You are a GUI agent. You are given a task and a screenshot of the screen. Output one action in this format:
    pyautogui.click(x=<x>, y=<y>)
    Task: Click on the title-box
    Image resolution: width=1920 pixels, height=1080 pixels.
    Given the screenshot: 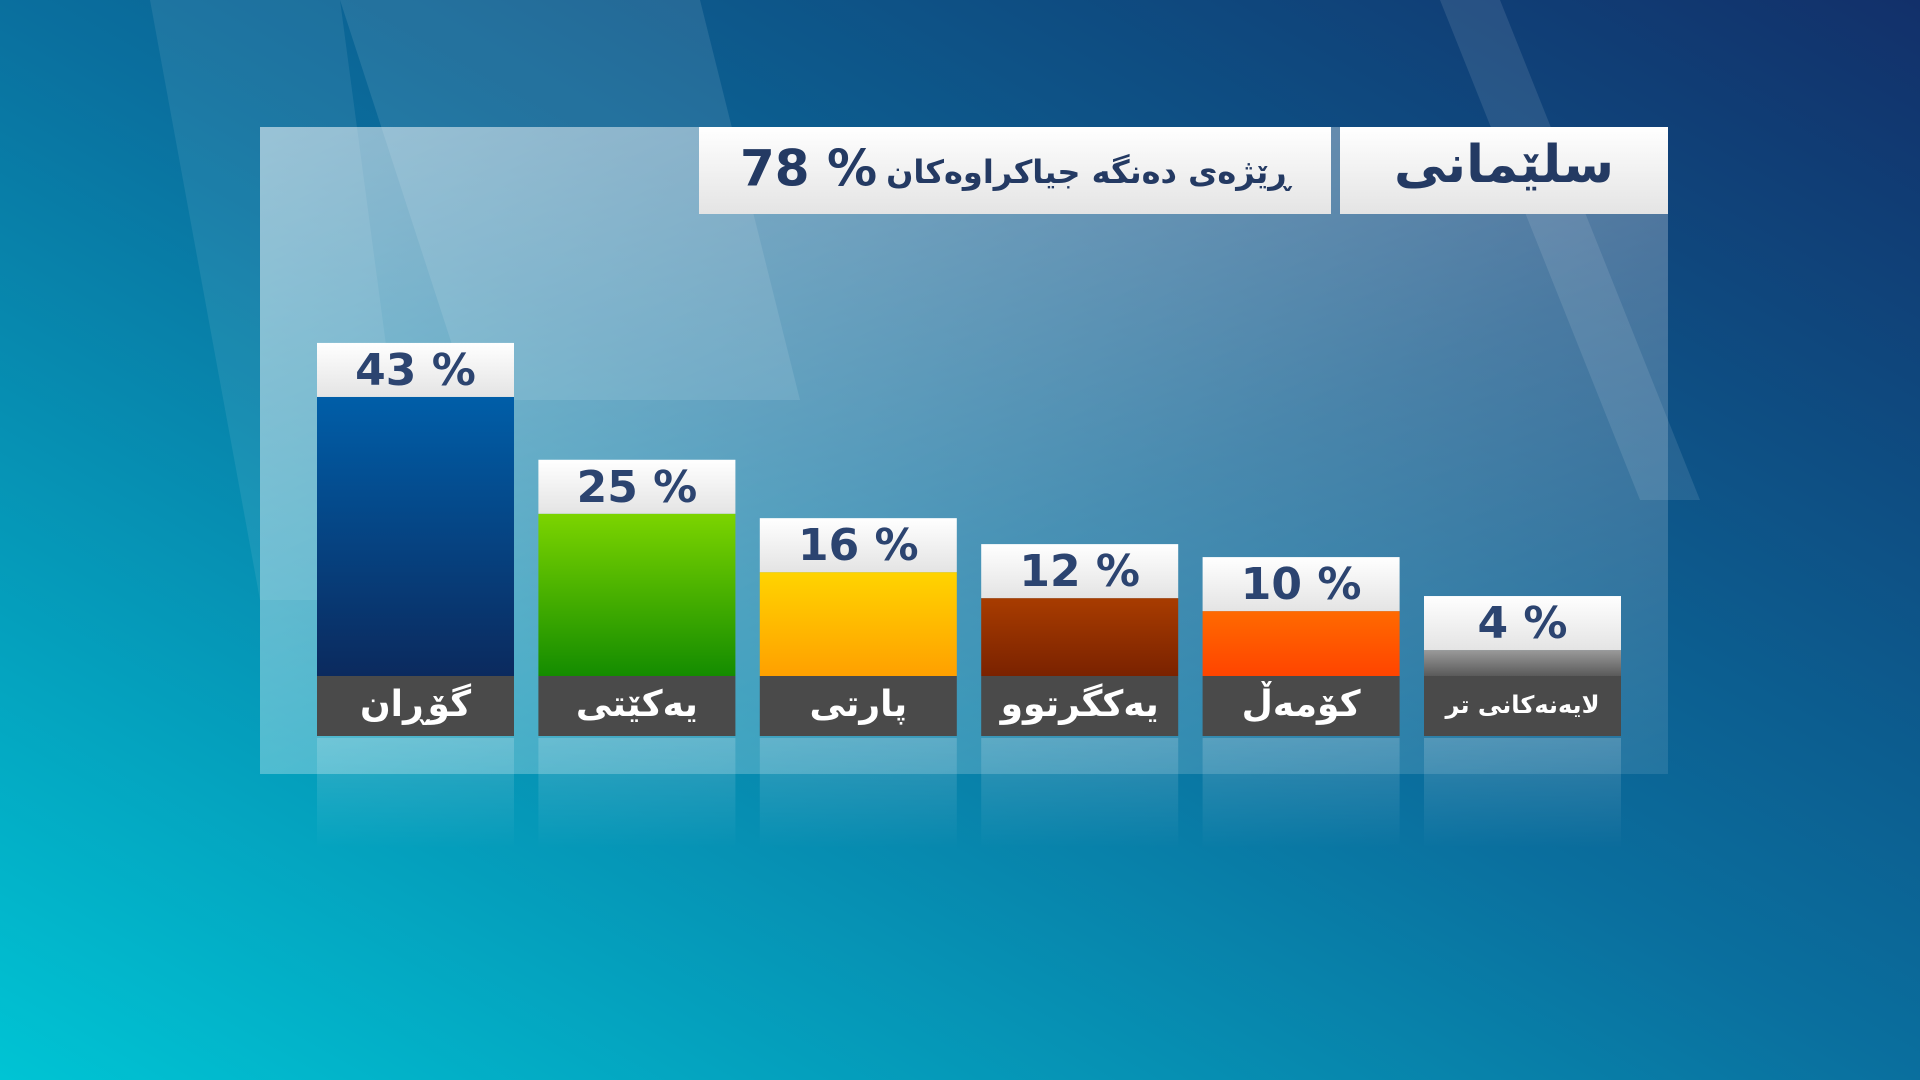 What is the action you would take?
    pyautogui.click(x=1504, y=170)
    